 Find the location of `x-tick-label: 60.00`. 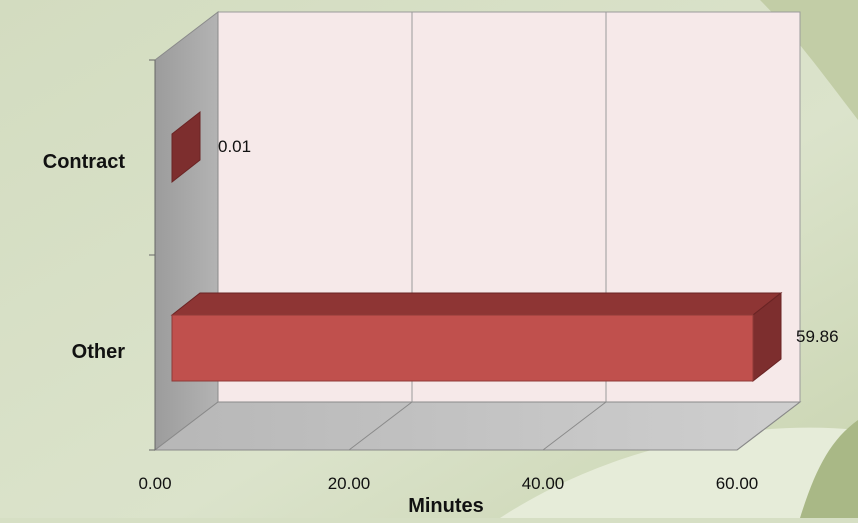

x-tick-label: 60.00 is located at coordinates (737, 483).